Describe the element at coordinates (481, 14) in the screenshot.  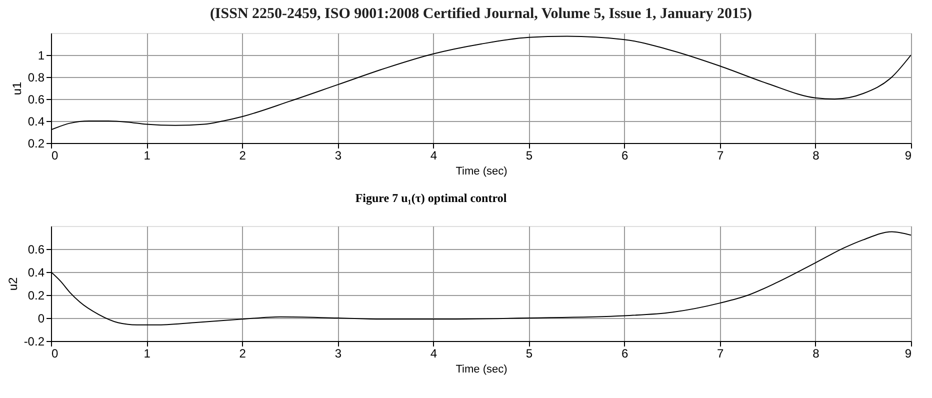
I see `text: (ISSN 2250-2459, ISO 9001:2008 Certified Journal, Volume 5, Issue 1, January 2015)` at that location.